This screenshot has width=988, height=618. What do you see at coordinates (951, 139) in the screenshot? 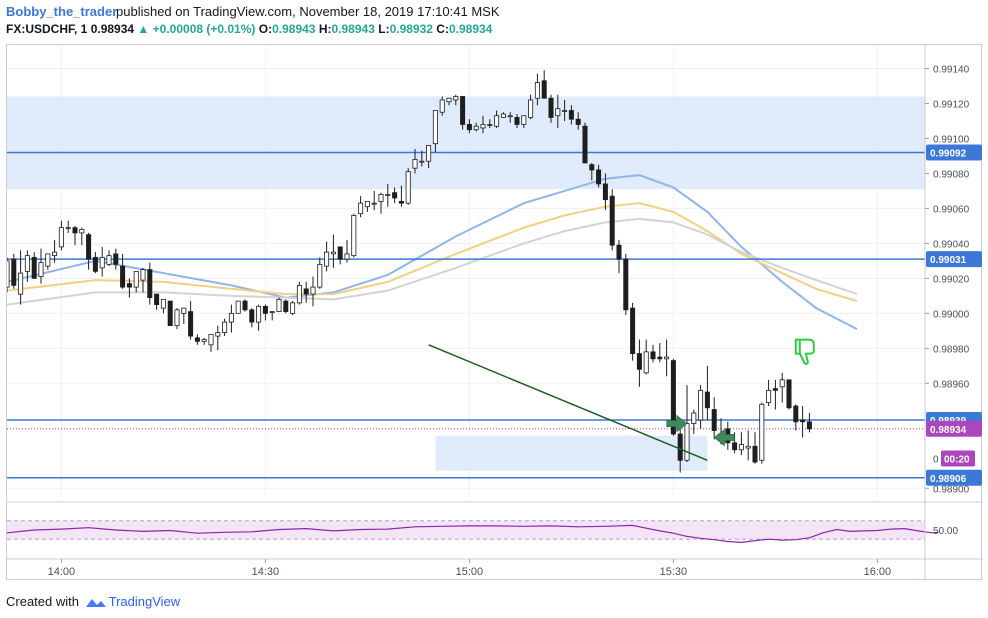
I see `y-tick-label: 0.99100` at bounding box center [951, 139].